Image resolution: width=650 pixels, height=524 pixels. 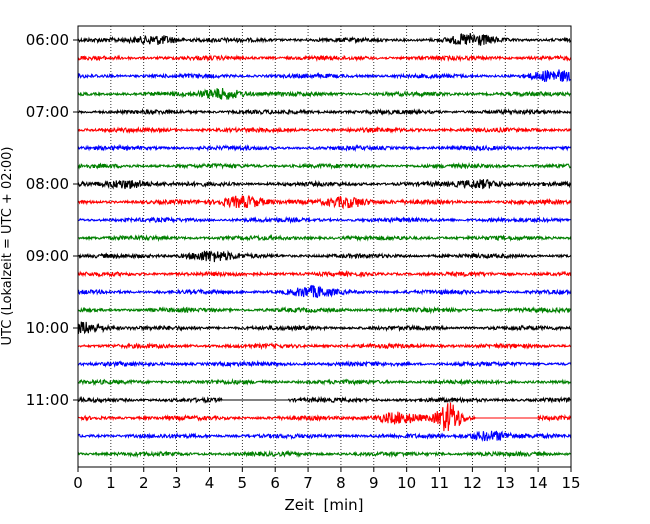 I want to click on x-tick-label: 1, so click(x=111, y=483).